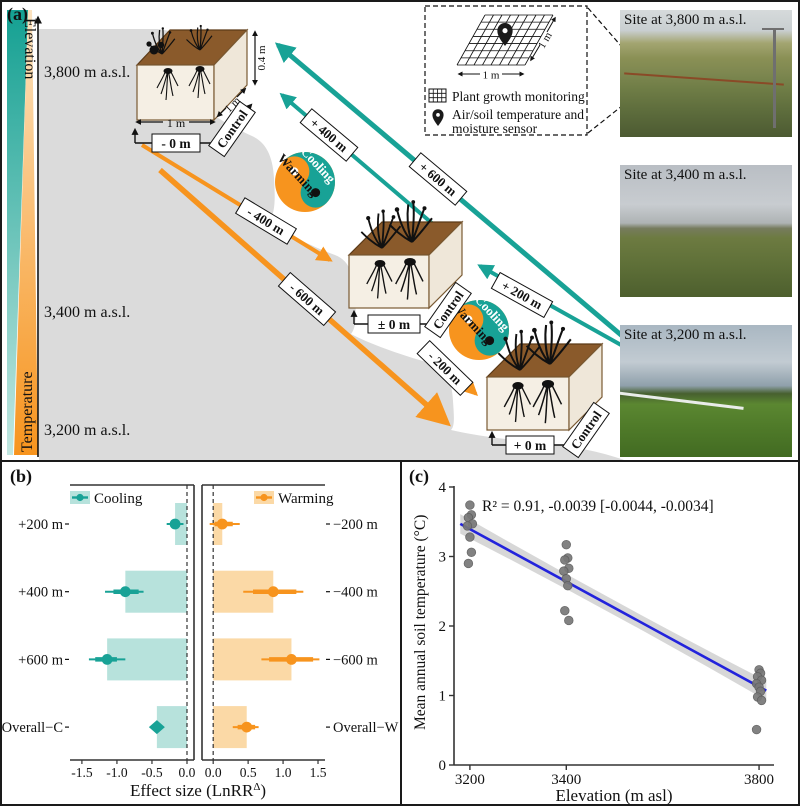  Describe the element at coordinates (27, 411) in the screenshot. I see `temperature-bar-label: Temperature` at that location.